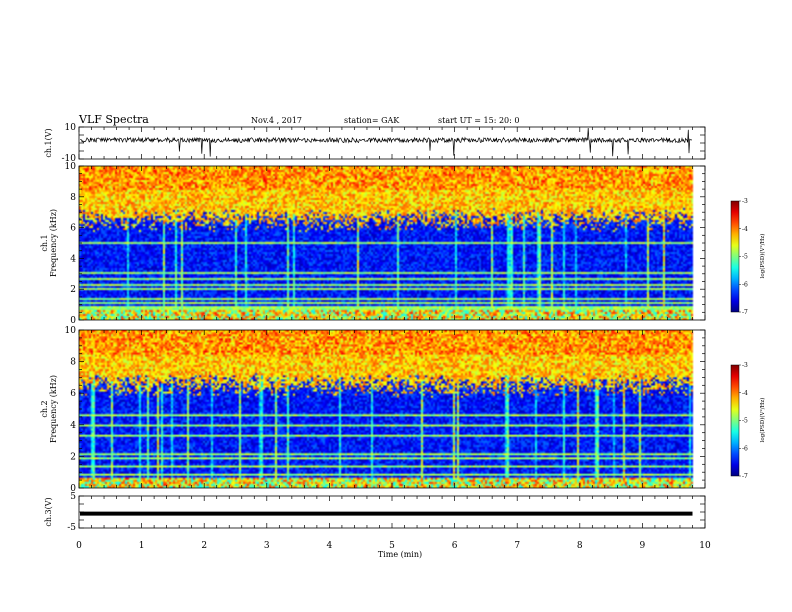 This screenshot has width=792, height=612. What do you see at coordinates (142, 546) in the screenshot?
I see `time-tick-1: 1` at bounding box center [142, 546].